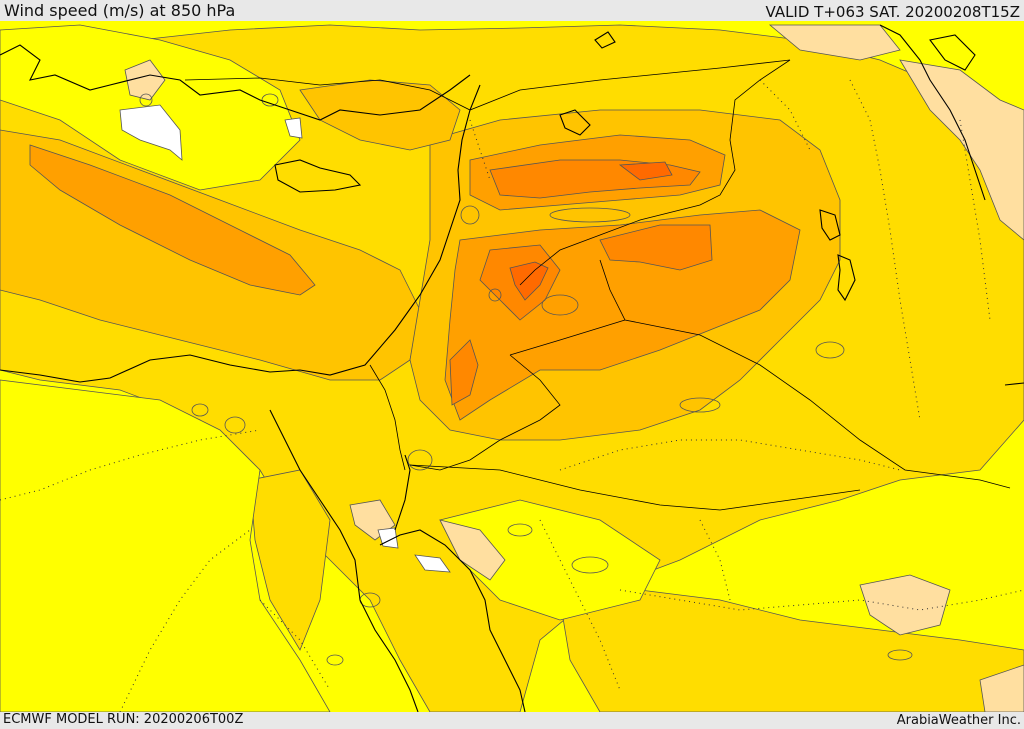 This screenshot has height=729, width=1024. What do you see at coordinates (791, 650) in the screenshot?
I see `wind-band-moderate-south` at bounding box center [791, 650].